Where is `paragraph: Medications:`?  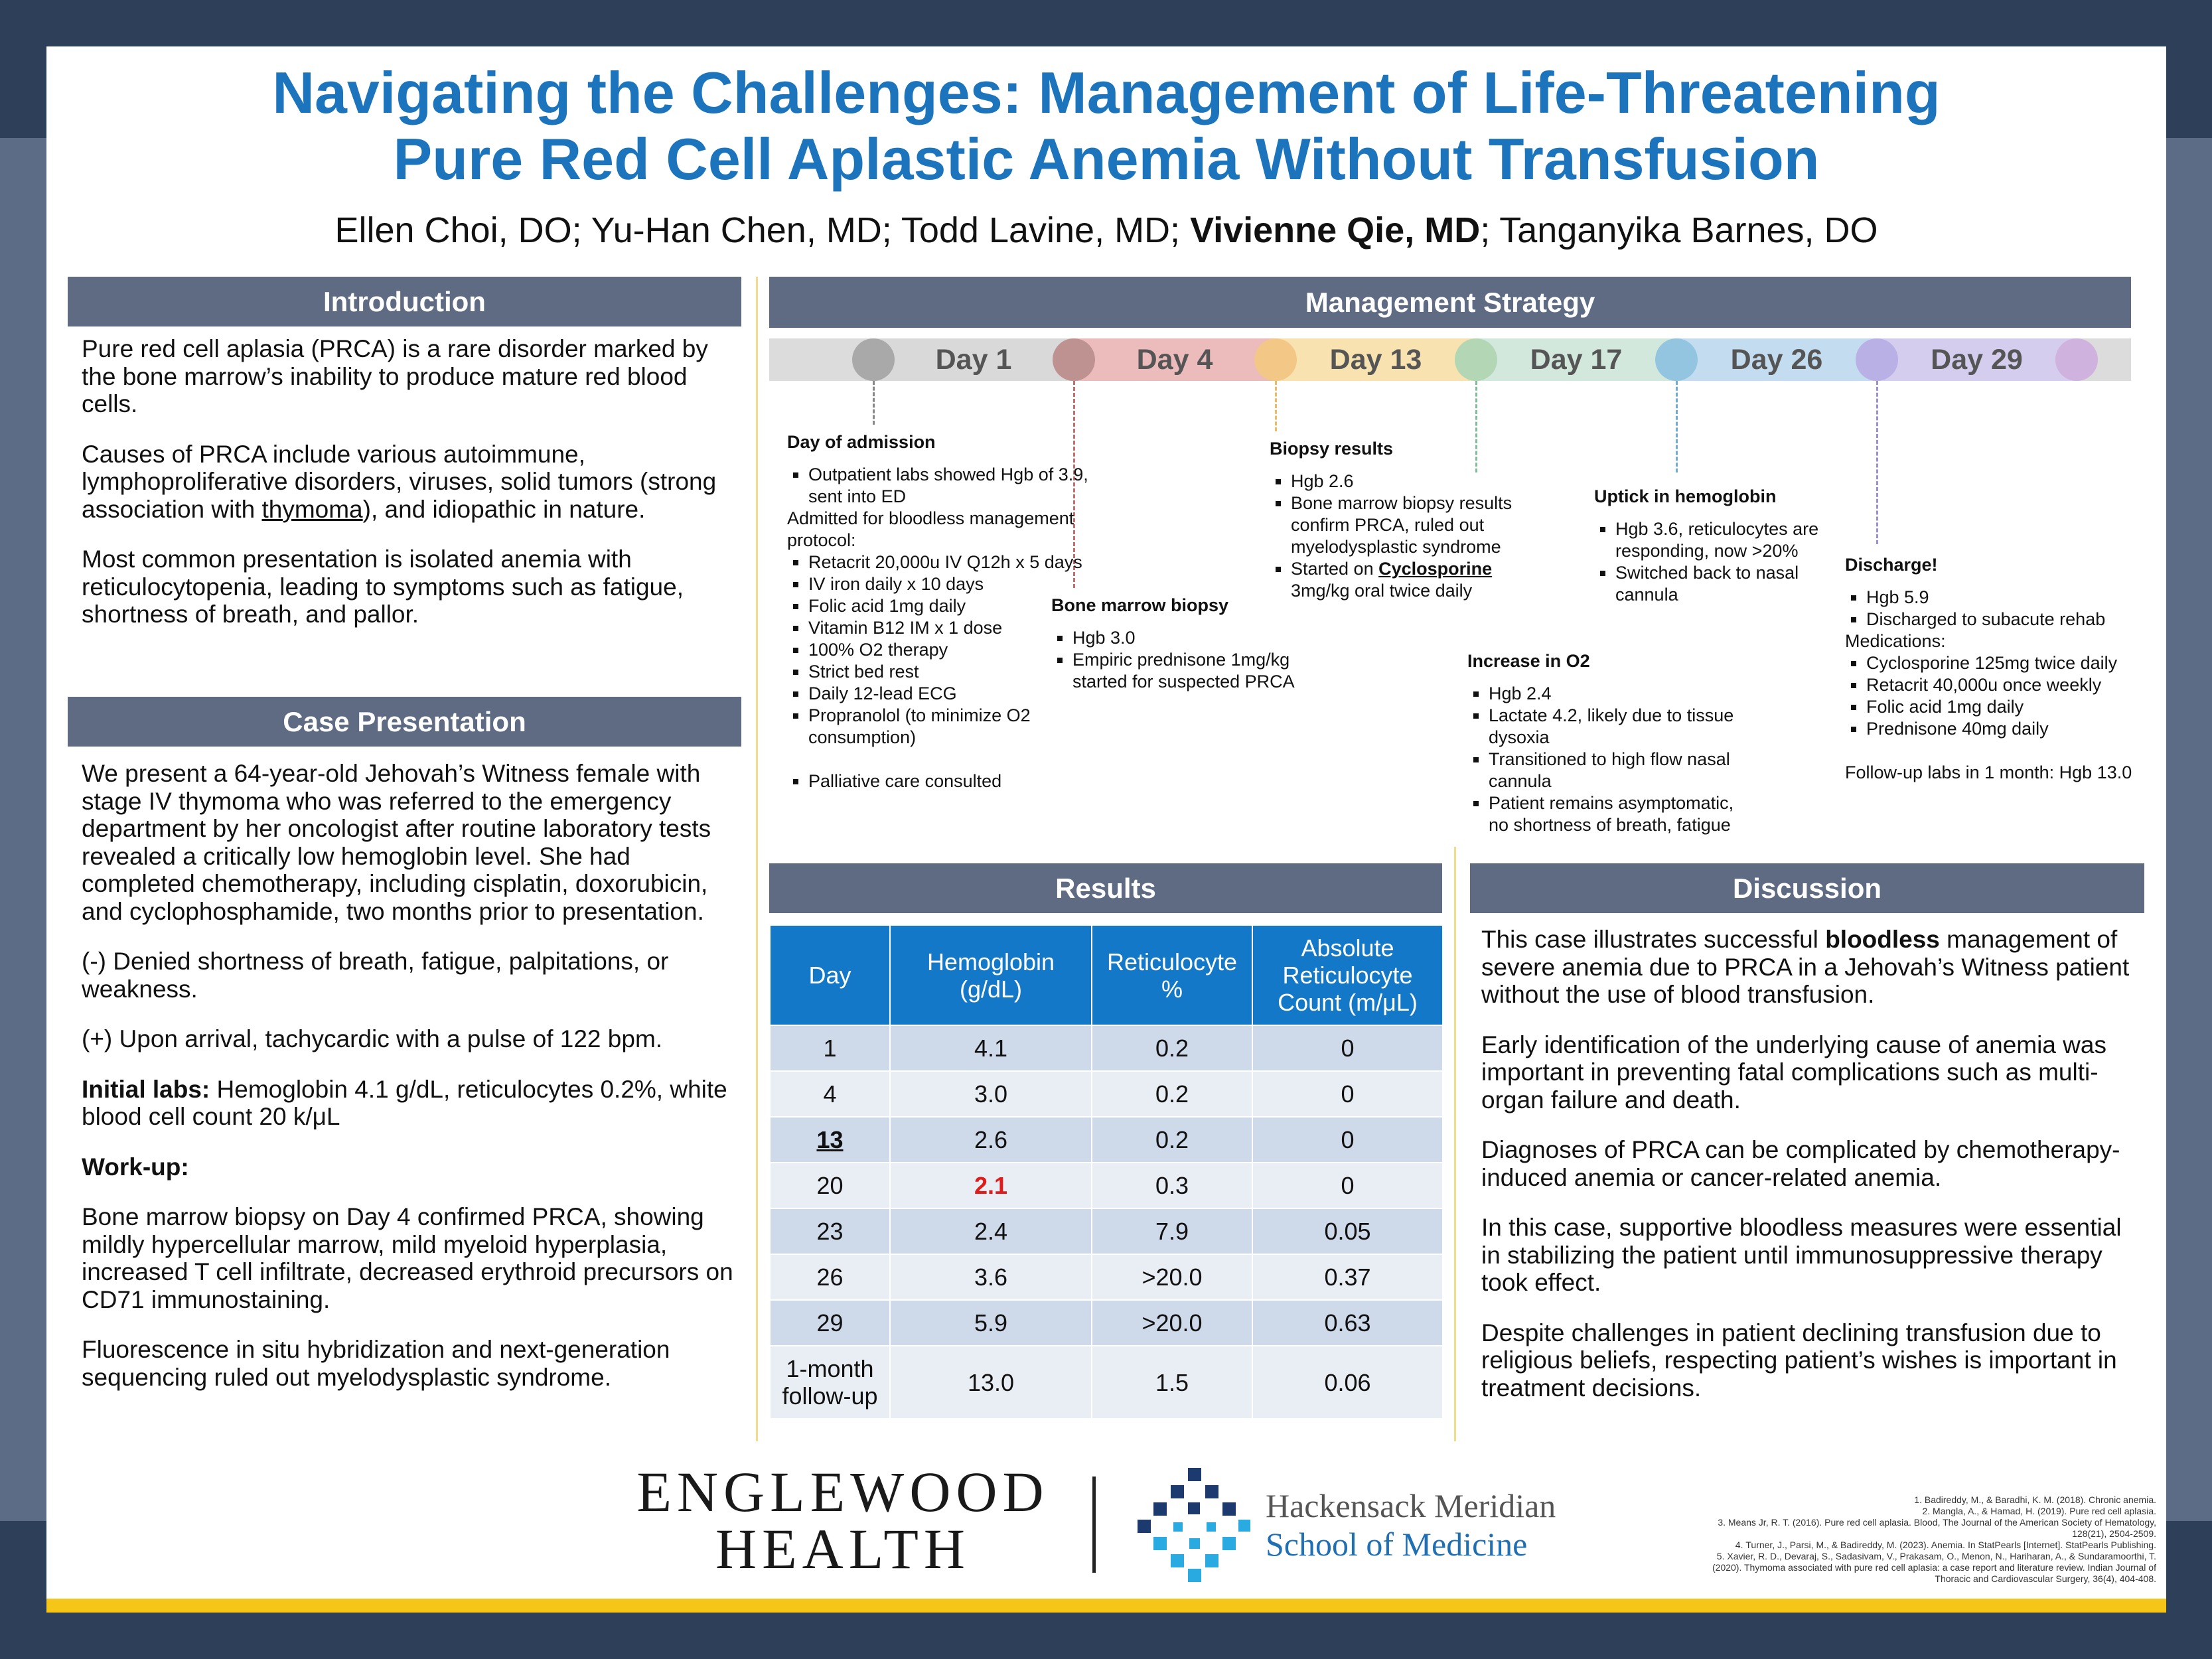
paragraph: Medications: is located at coordinates (1895, 641).